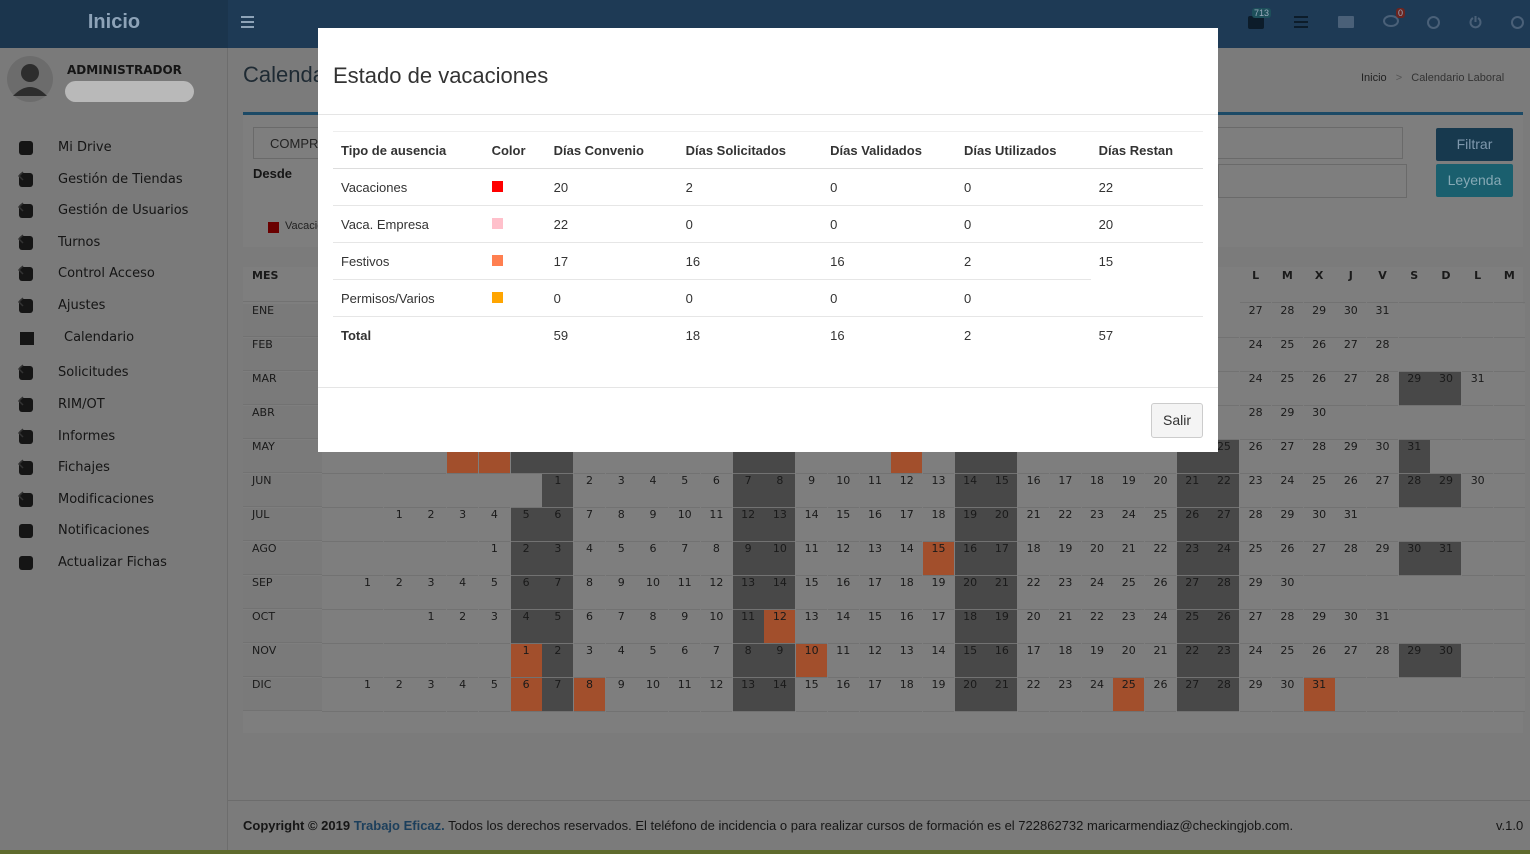 Image resolution: width=1530 pixels, height=854 pixels. What do you see at coordinates (113, 563) in the screenshot?
I see `menu-item: Actualizar Fichas` at bounding box center [113, 563].